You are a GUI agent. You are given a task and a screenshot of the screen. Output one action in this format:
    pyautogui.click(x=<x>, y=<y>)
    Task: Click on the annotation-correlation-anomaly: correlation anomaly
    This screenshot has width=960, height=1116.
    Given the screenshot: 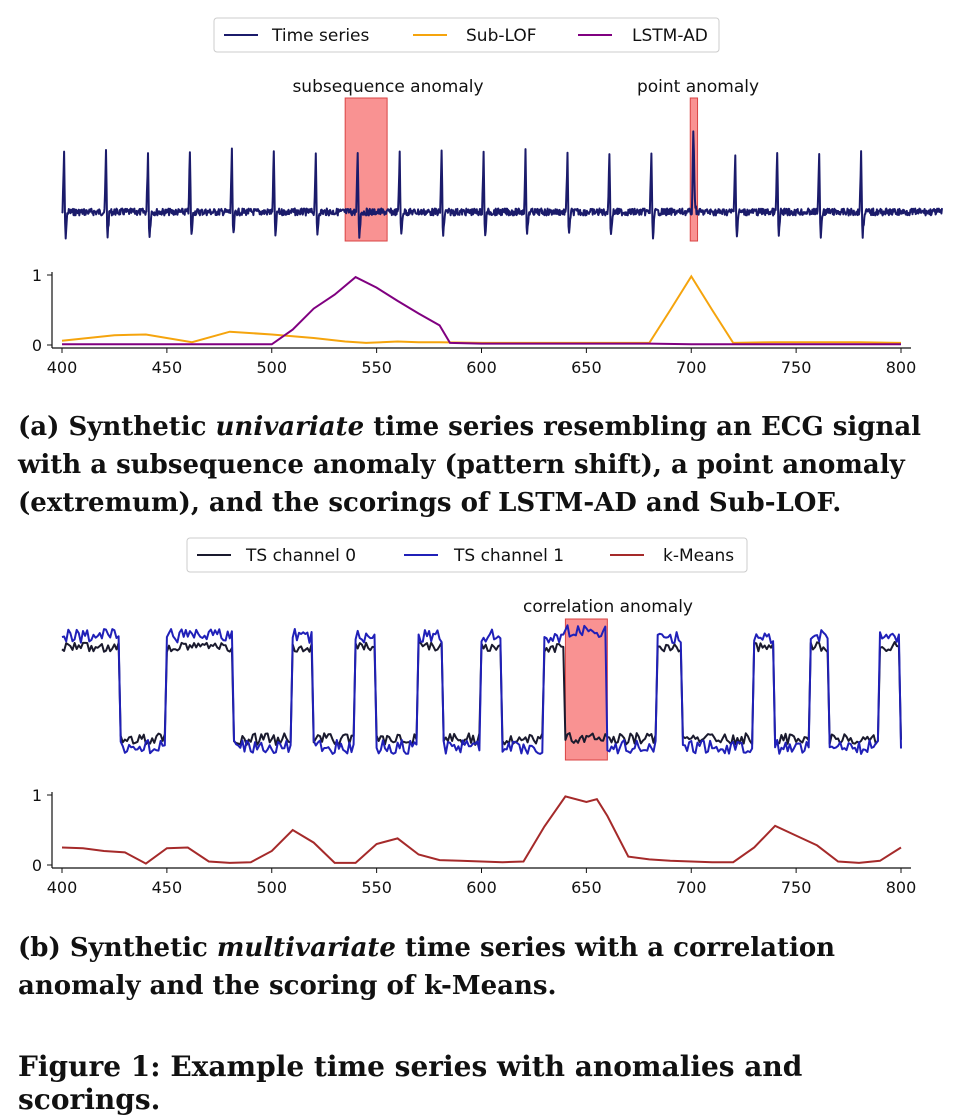 What is the action you would take?
    pyautogui.click(x=608, y=607)
    